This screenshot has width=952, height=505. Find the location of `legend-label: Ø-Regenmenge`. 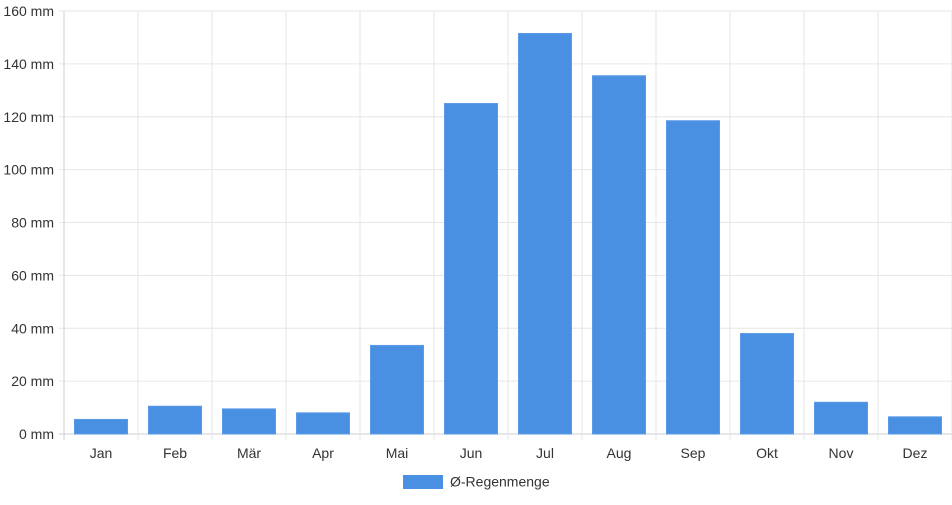

legend-label: Ø-Regenmenge is located at coordinates (500, 482).